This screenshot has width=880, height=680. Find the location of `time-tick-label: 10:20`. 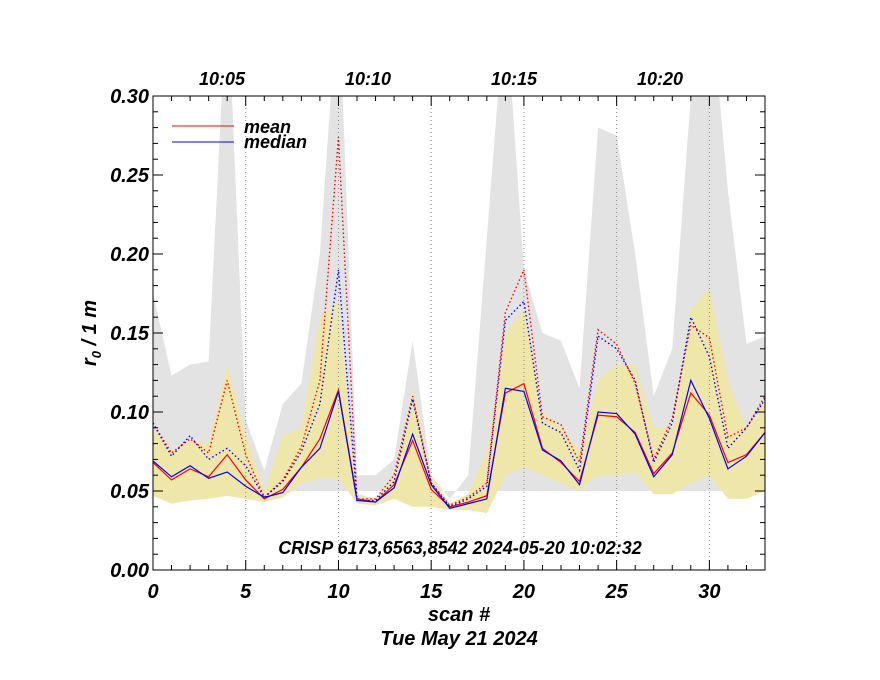

time-tick-label: 10:20 is located at coordinates (660, 79).